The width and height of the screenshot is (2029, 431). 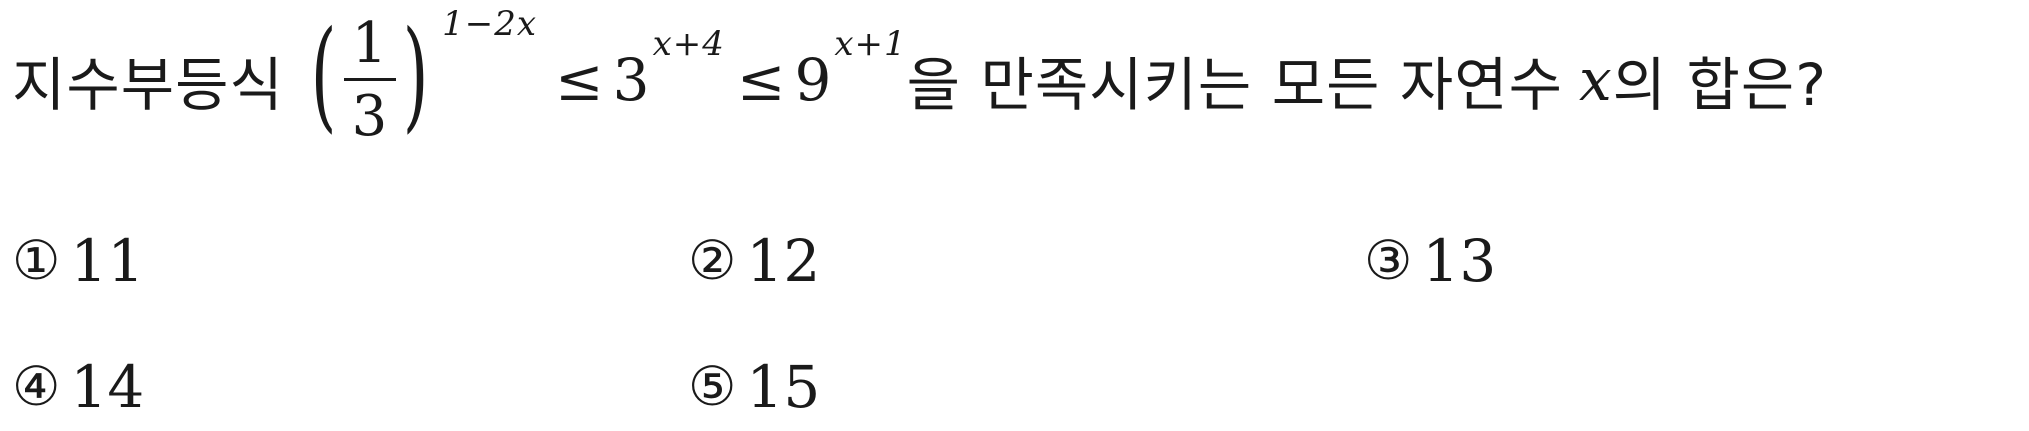 What do you see at coordinates (870, 44) in the screenshot?
I see `right-exponent: x+1` at bounding box center [870, 44].